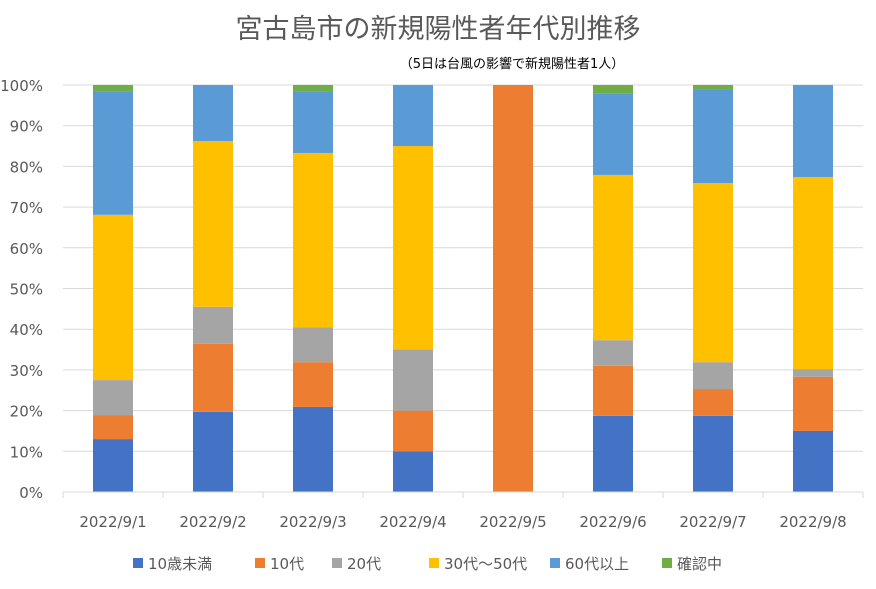 The height and width of the screenshot is (589, 876). What do you see at coordinates (712, 522) in the screenshot?
I see `x-tick-label: 2022/9/7` at bounding box center [712, 522].